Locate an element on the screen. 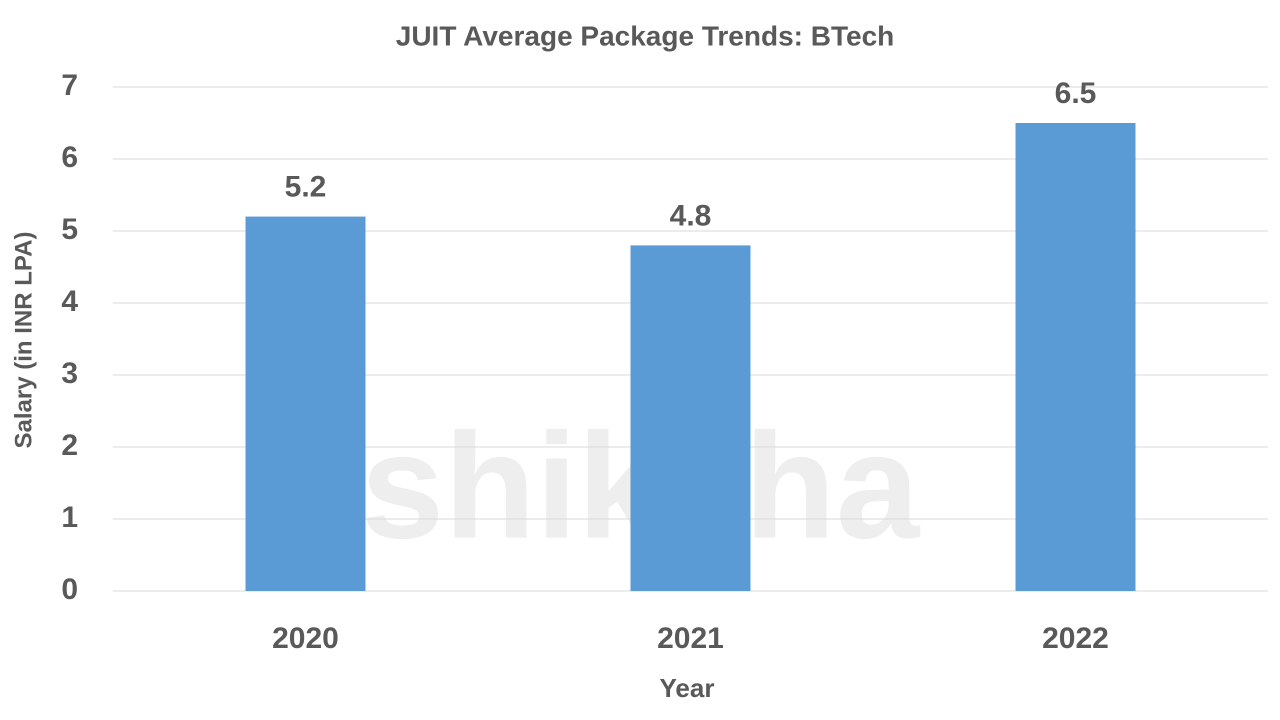  y-tick-label: 4 is located at coordinates (69, 301).